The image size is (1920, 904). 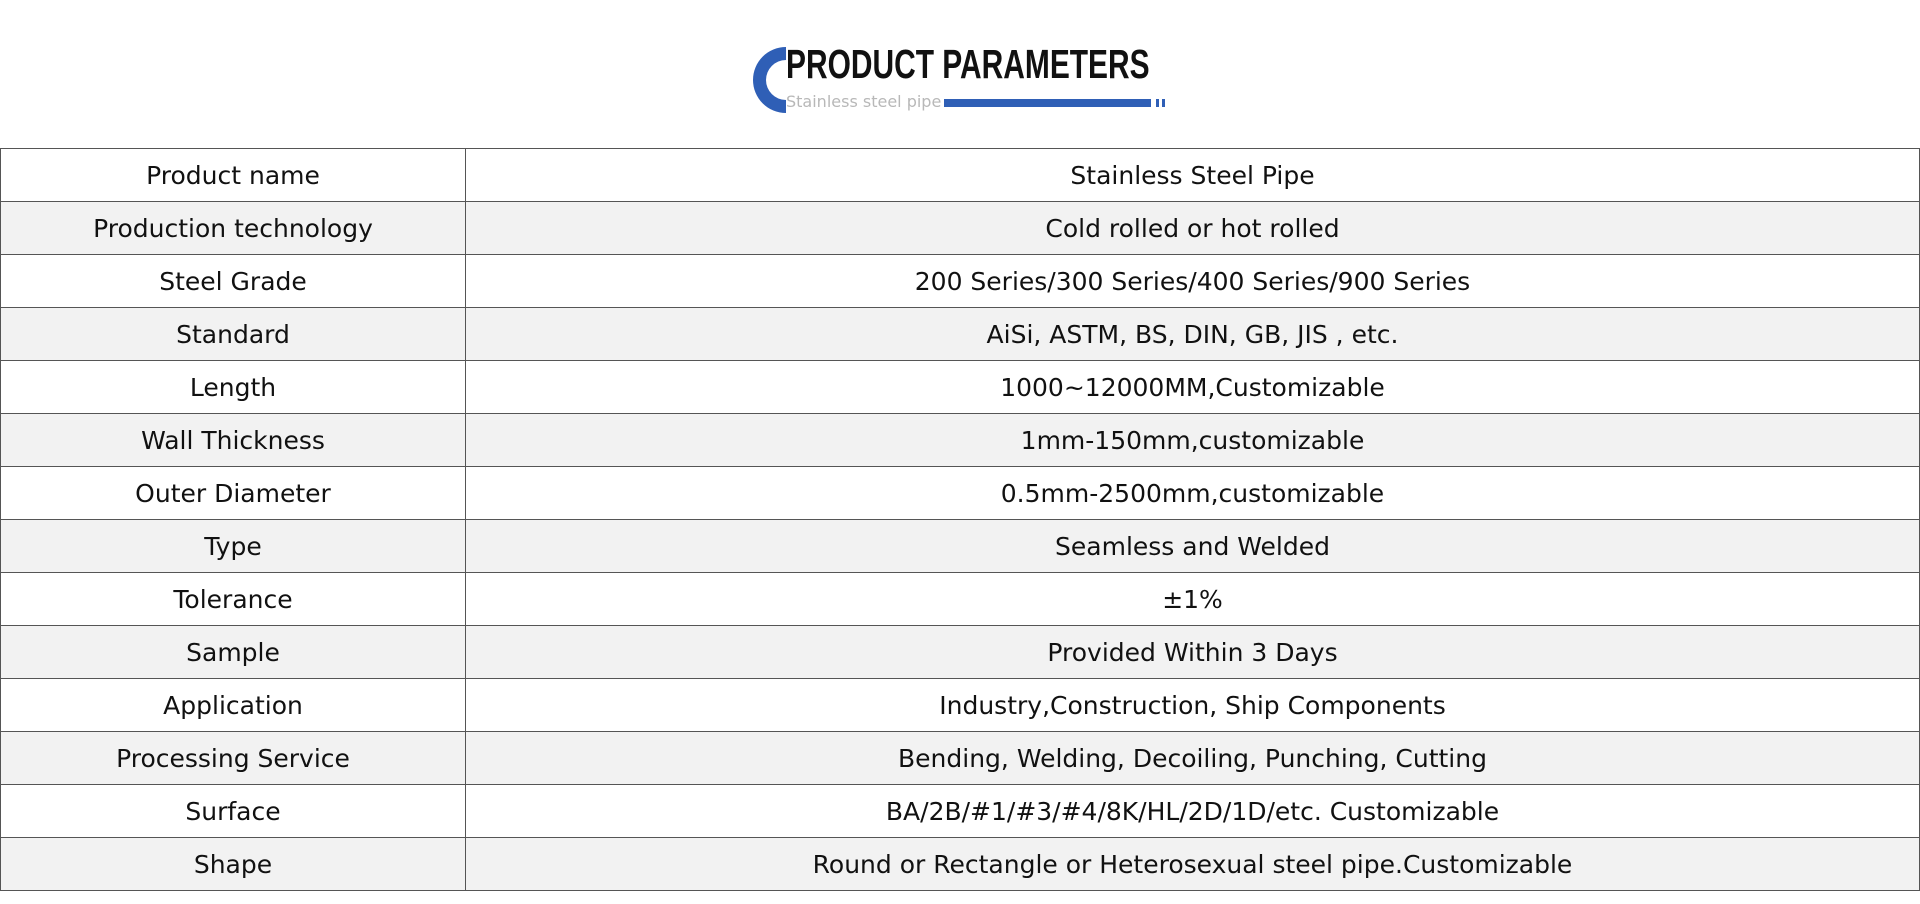 What do you see at coordinates (233, 493) in the screenshot?
I see `parameter-label: Outer Diameter` at bounding box center [233, 493].